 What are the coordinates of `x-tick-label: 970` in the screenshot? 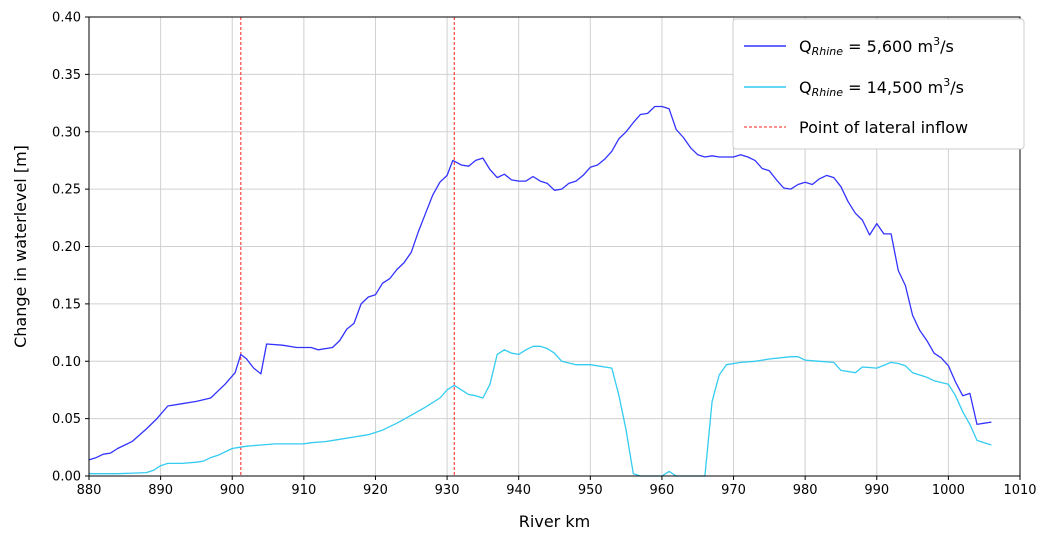 It's located at (733, 490).